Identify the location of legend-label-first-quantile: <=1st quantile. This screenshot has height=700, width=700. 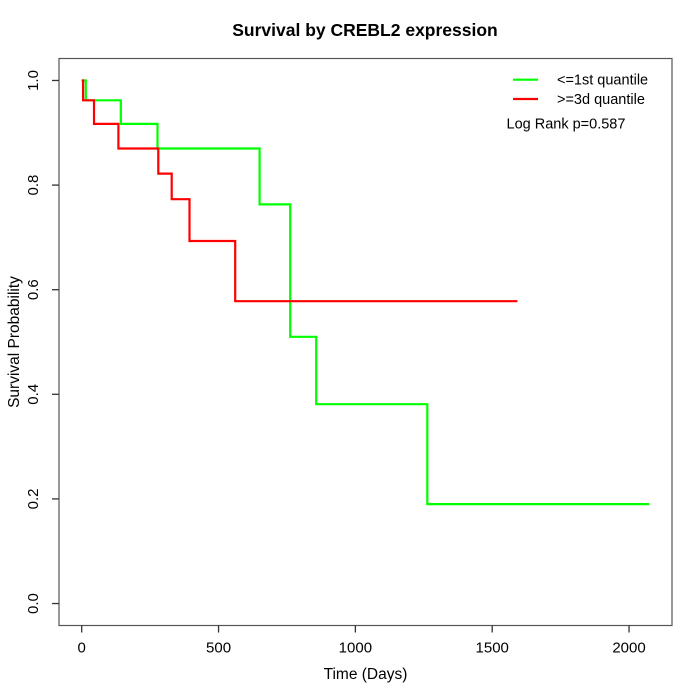
(602, 81).